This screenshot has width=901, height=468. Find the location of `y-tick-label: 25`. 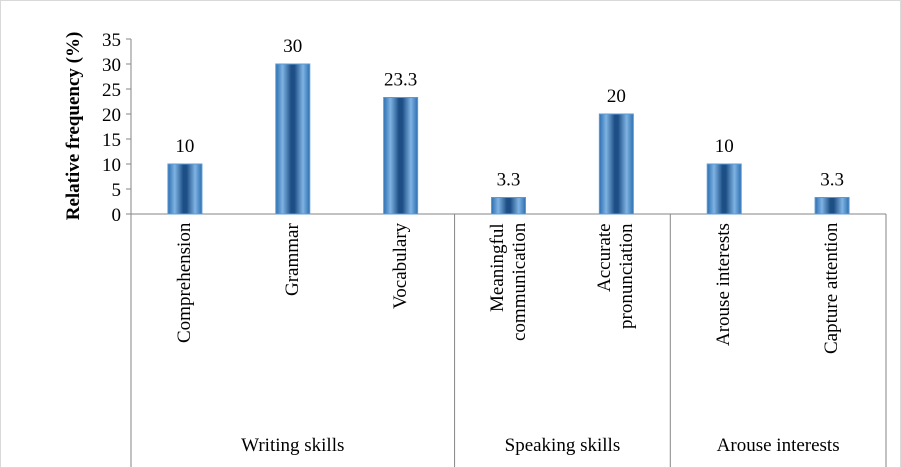

y-tick-label: 25 is located at coordinates (111, 90).